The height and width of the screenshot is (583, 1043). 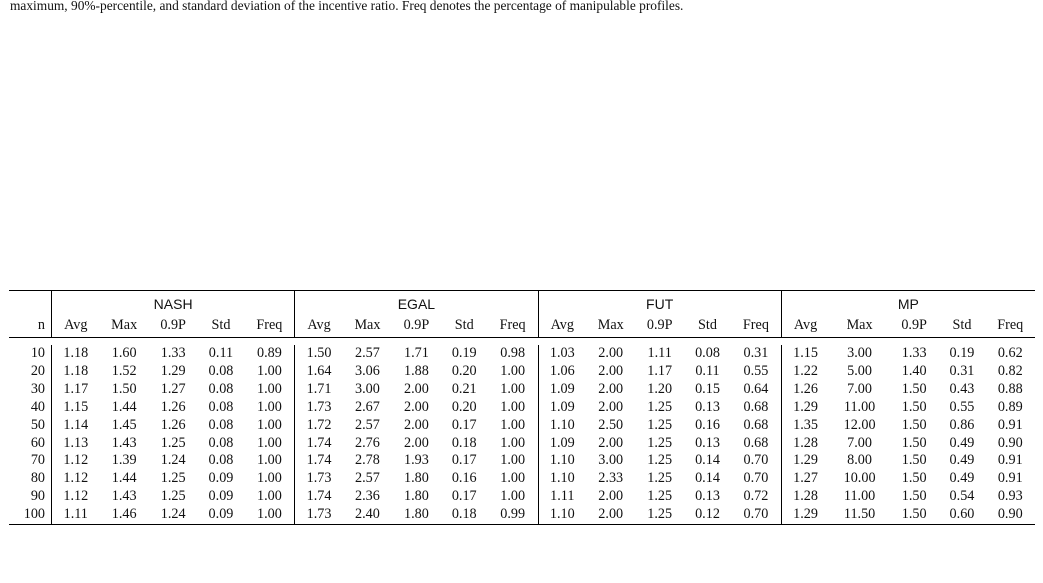 I want to click on table-cell: 1.80, so click(x=416, y=478).